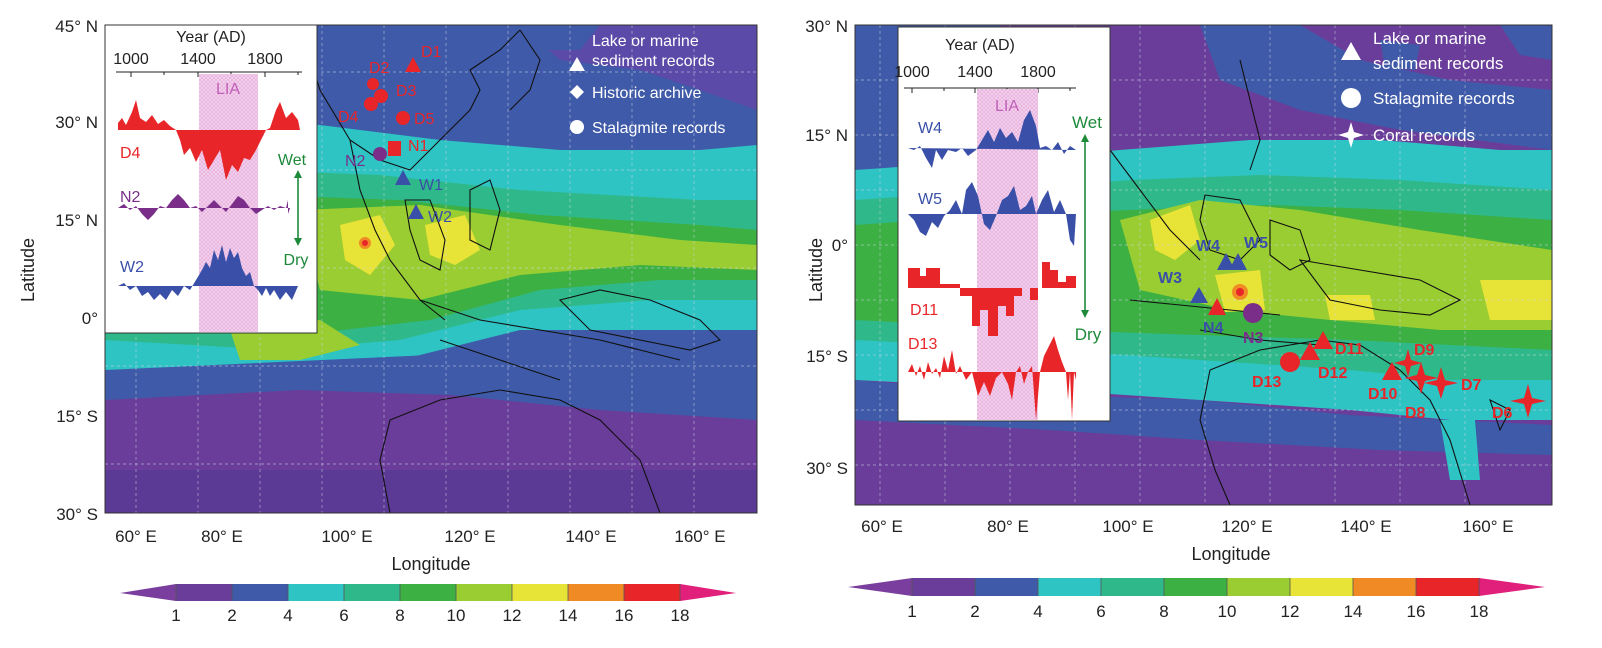  Describe the element at coordinates (403, 177) in the screenshot. I see `site-marker-w1` at that location.